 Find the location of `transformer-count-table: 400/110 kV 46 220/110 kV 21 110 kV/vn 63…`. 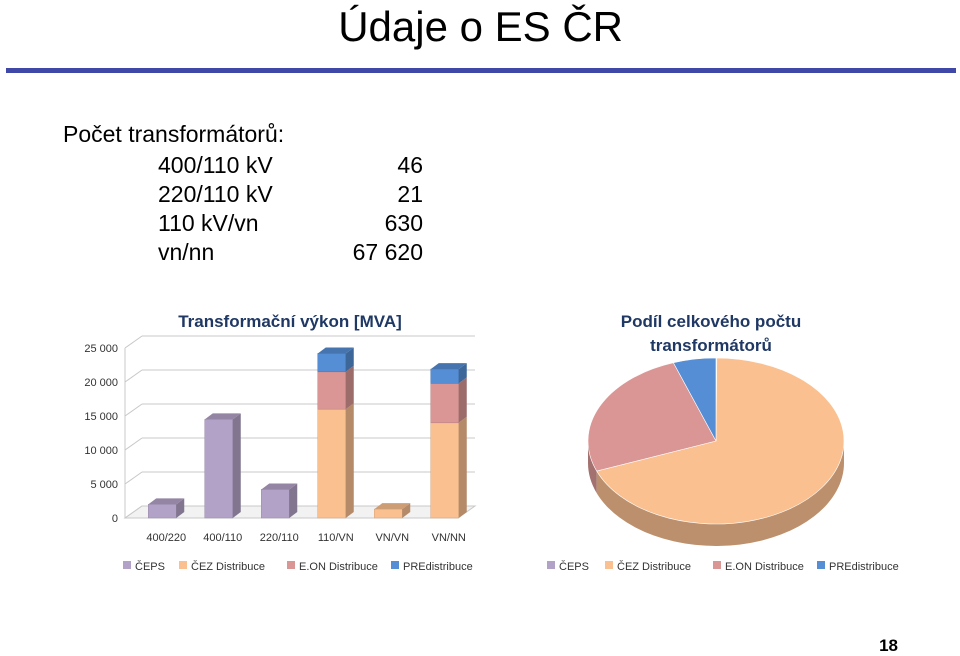

transformer-count-table: 400/110 kV 46 220/110 kV 21 110 kV/vn 63… is located at coordinates (290, 209).